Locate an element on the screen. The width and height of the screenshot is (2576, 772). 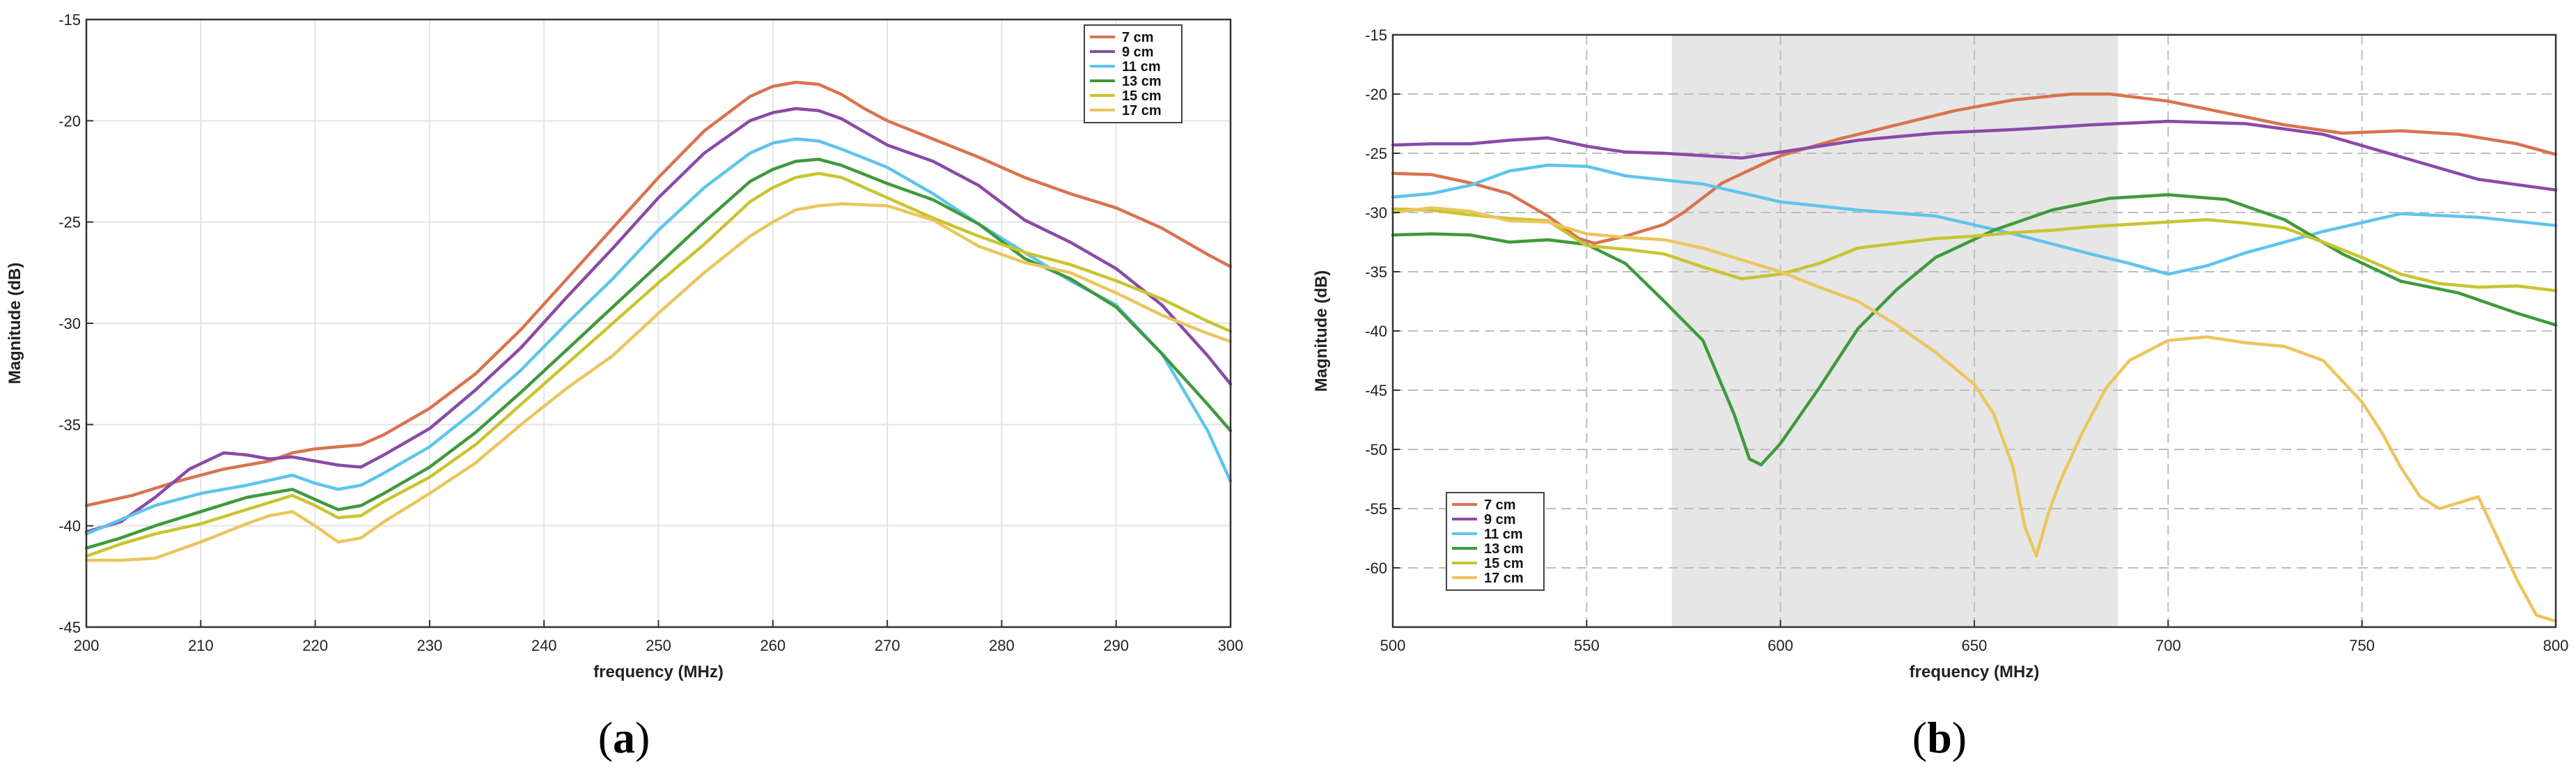
x-tick-label: 300 is located at coordinates (1231, 645).